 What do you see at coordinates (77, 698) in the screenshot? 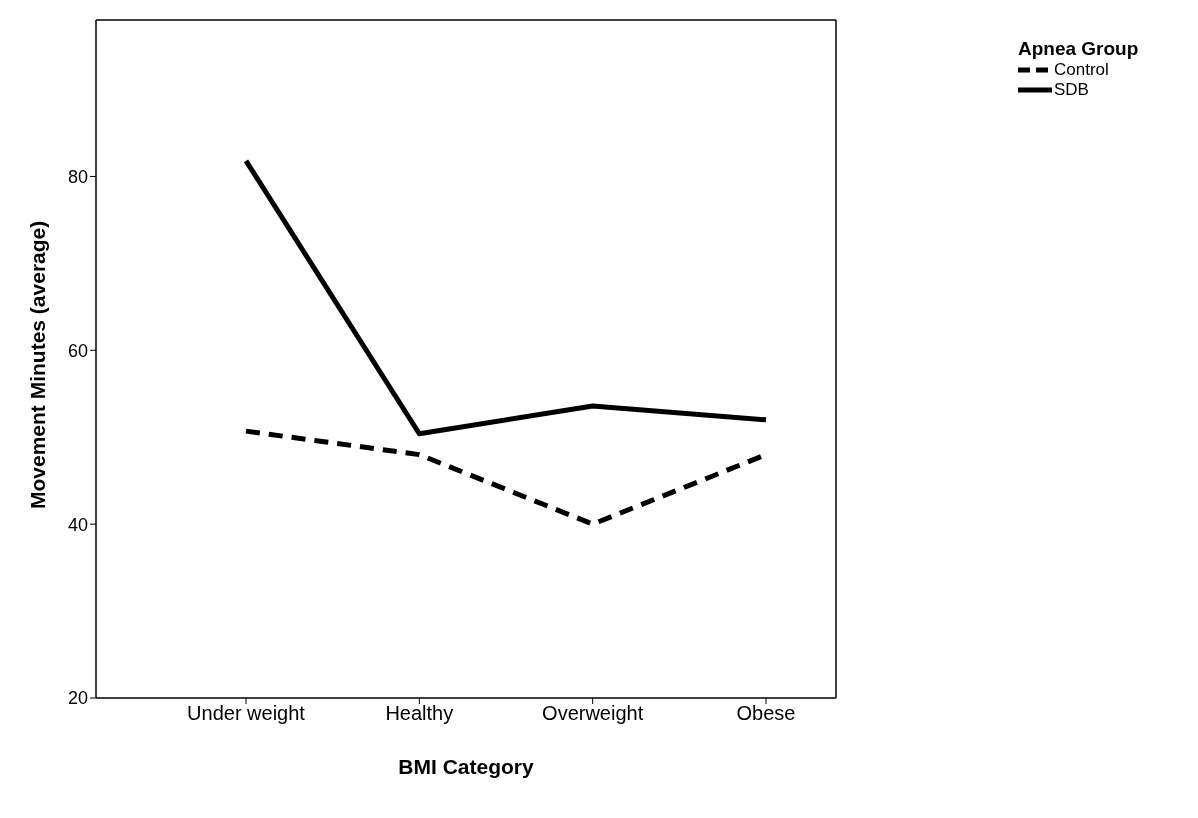
I see `y-tick-label: 20` at bounding box center [77, 698].